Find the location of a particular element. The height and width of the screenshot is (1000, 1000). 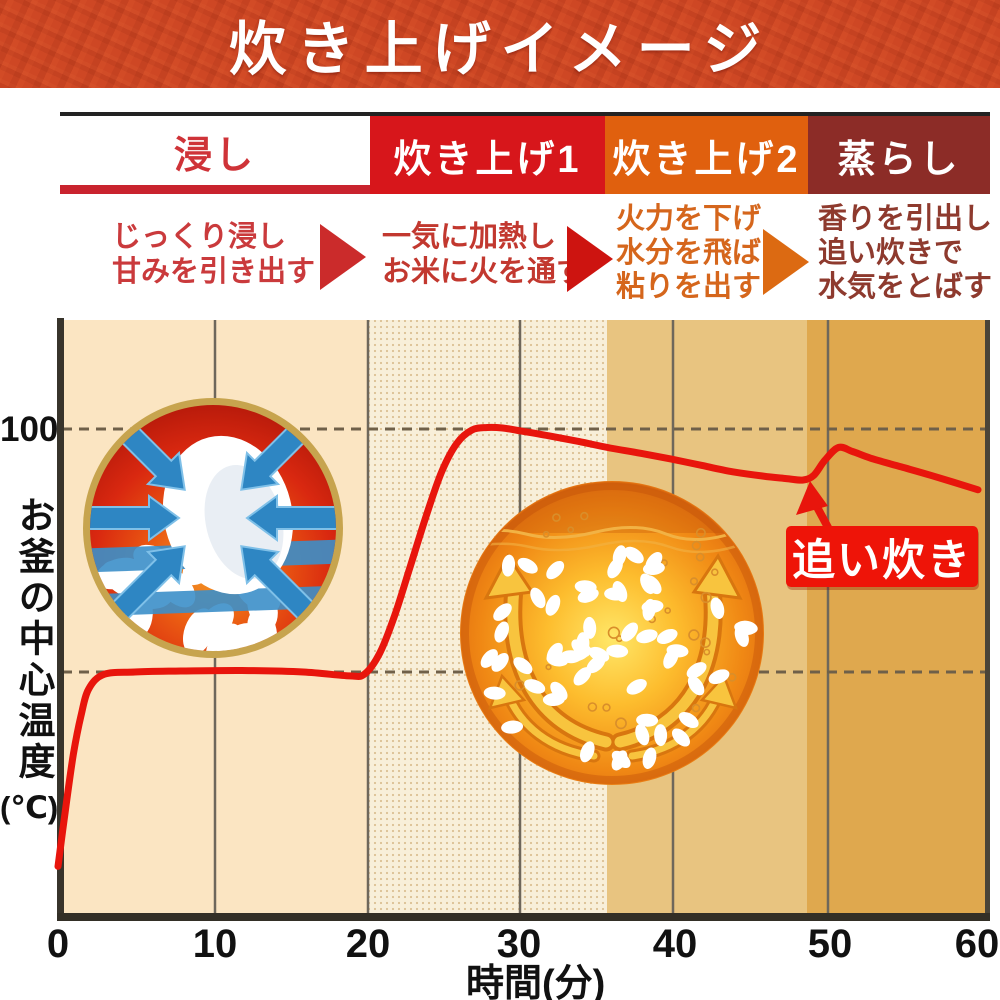

desc-line: 水気をとばす is located at coordinates (905, 287).